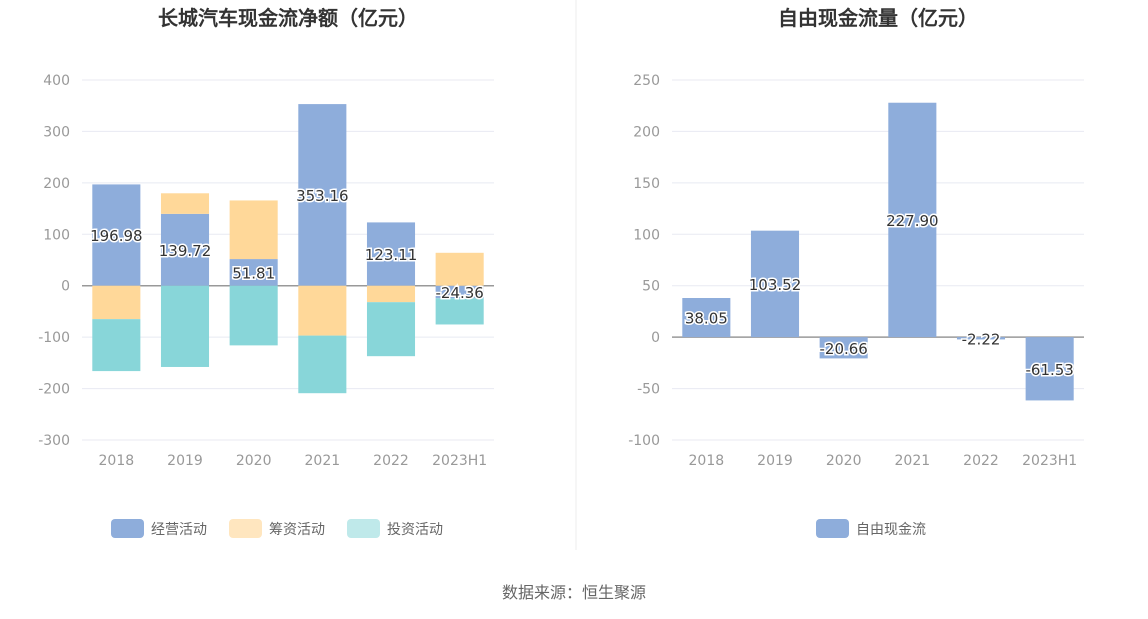 This screenshot has width=1148, height=619. I want to click on data-label: 227.90, so click(912, 221).